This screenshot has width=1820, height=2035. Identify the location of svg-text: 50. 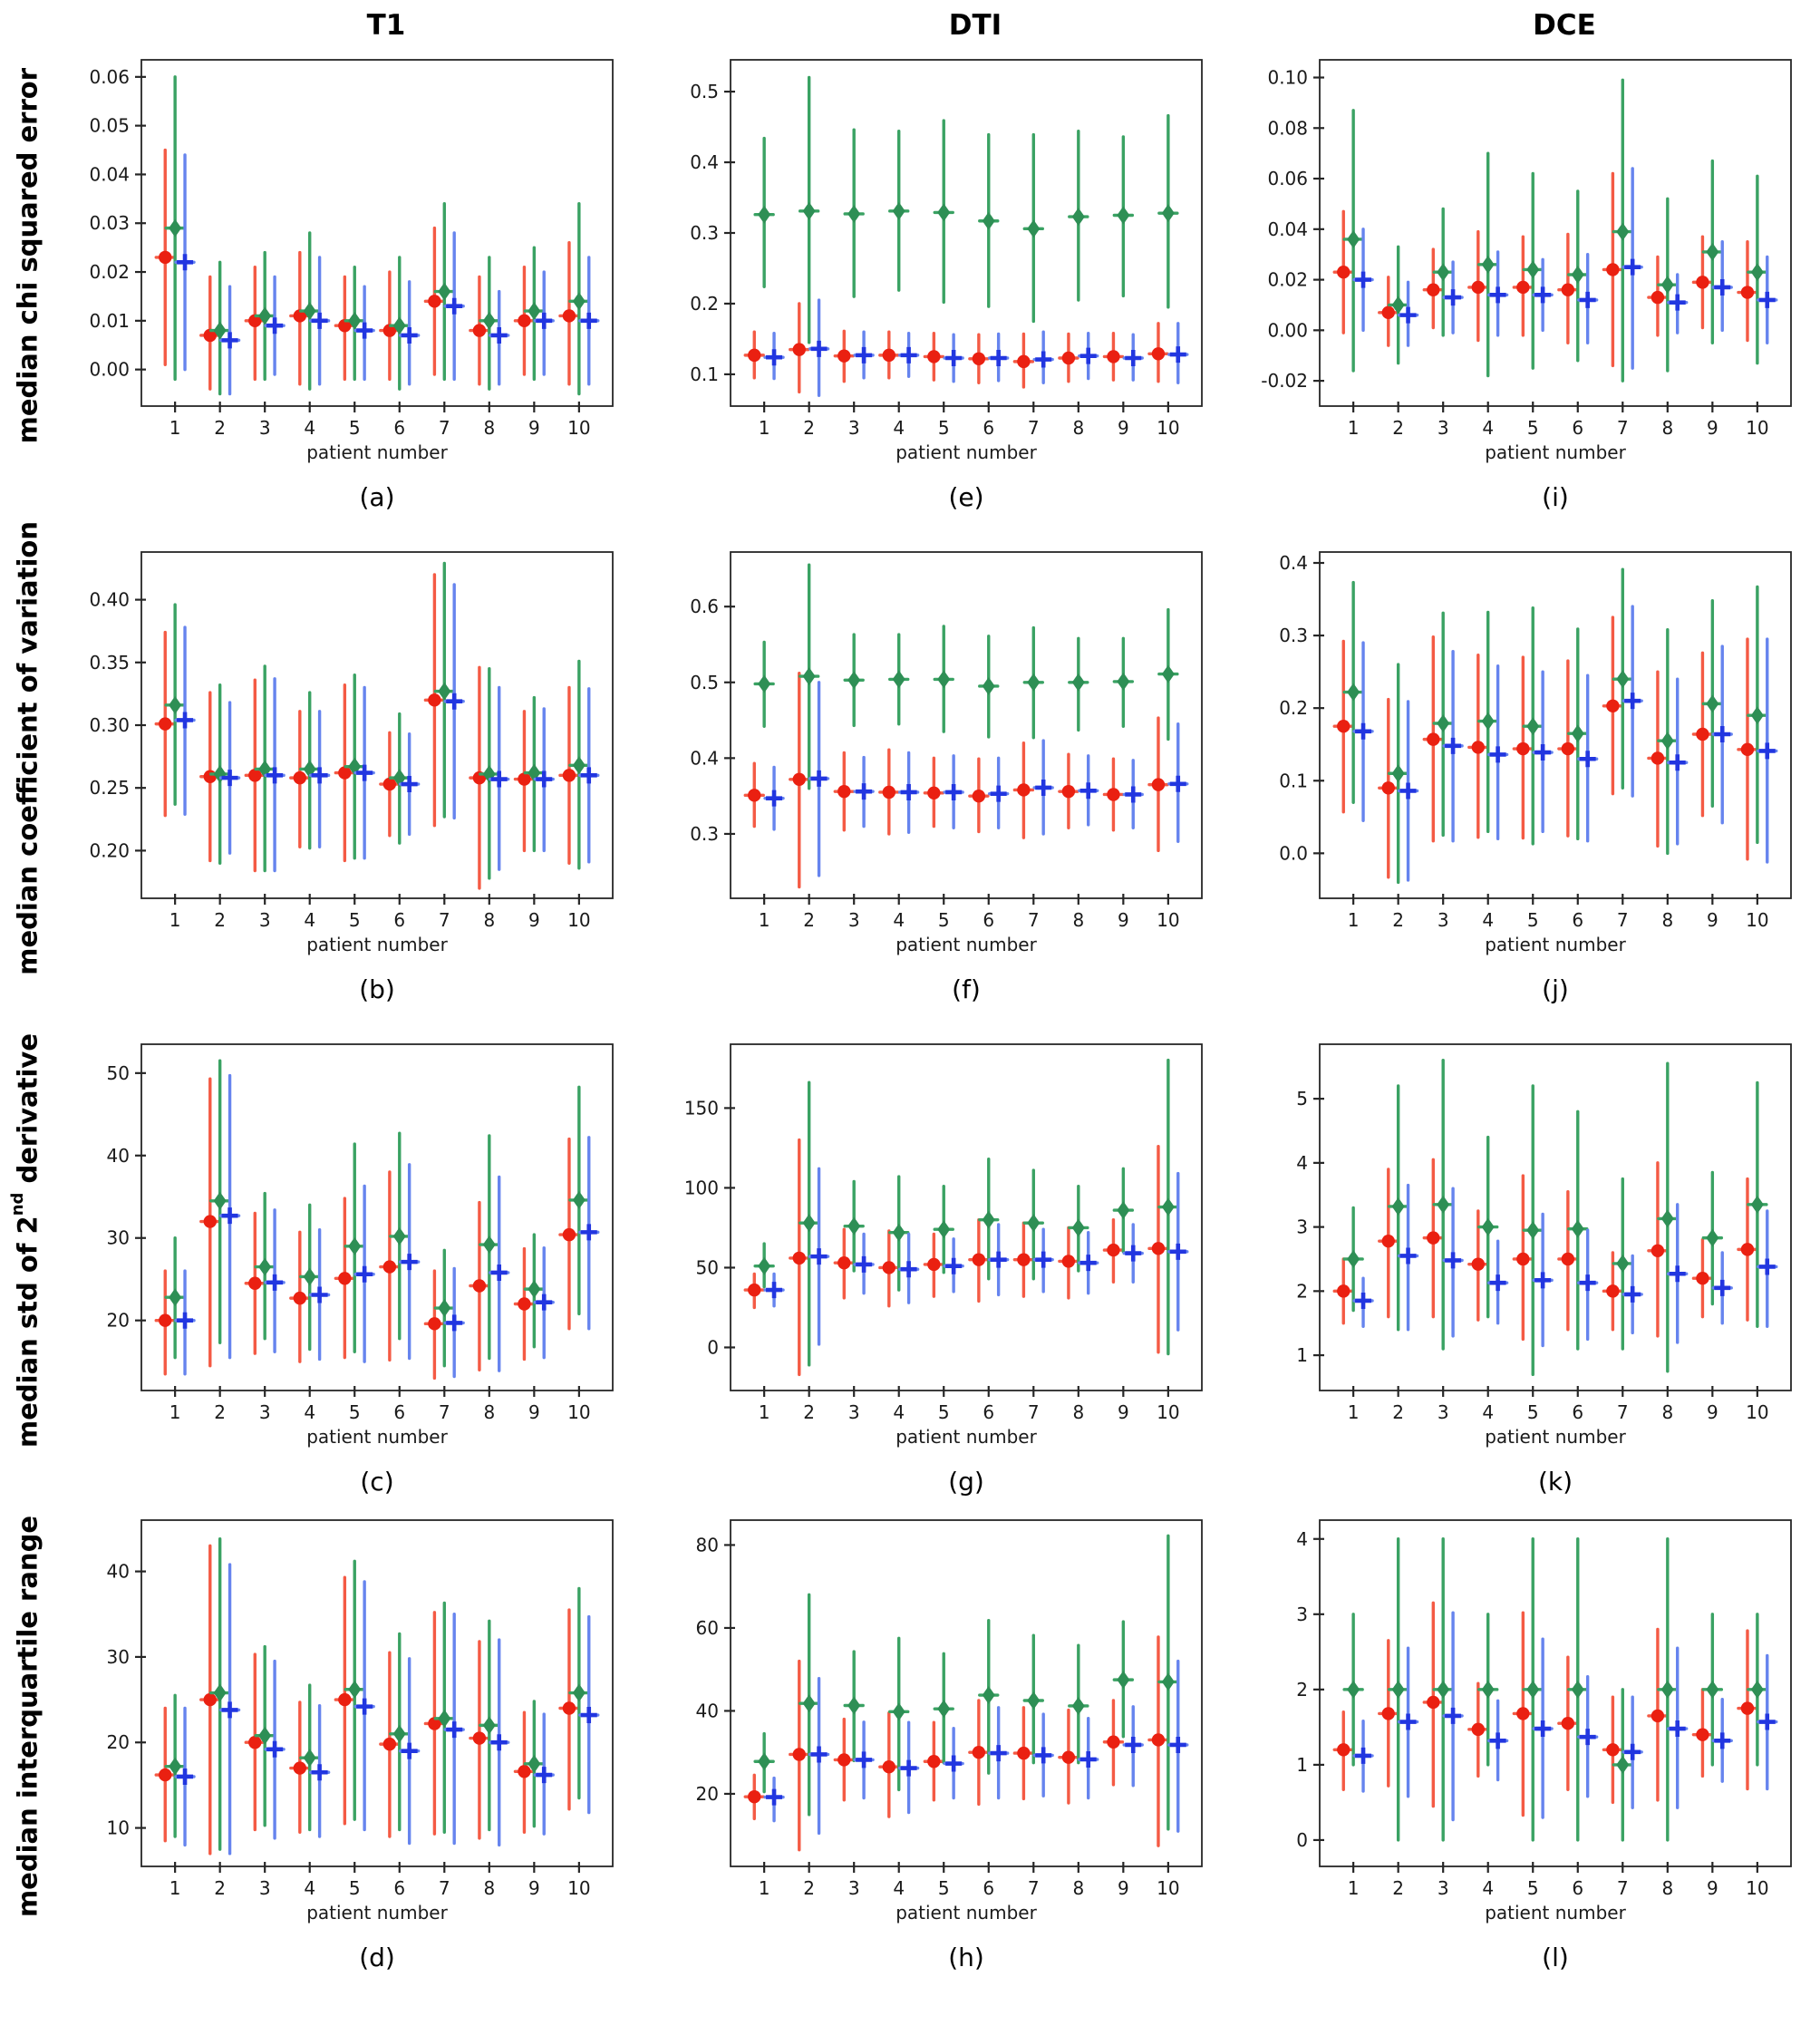
(119, 1073).